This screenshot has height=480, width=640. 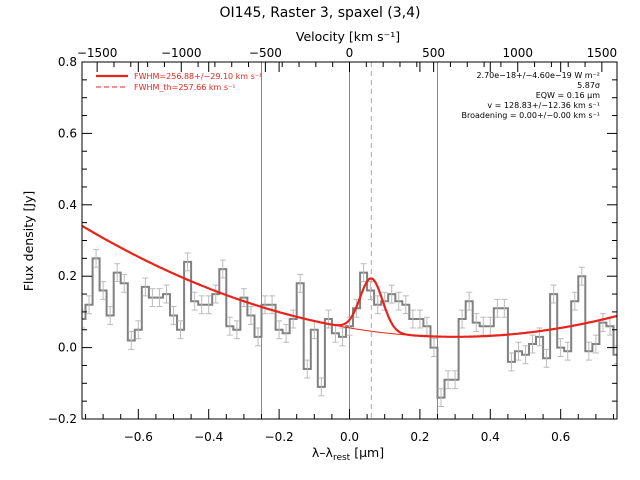 What do you see at coordinates (208, 437) in the screenshot?
I see `x-tick-label: −0.4` at bounding box center [208, 437].